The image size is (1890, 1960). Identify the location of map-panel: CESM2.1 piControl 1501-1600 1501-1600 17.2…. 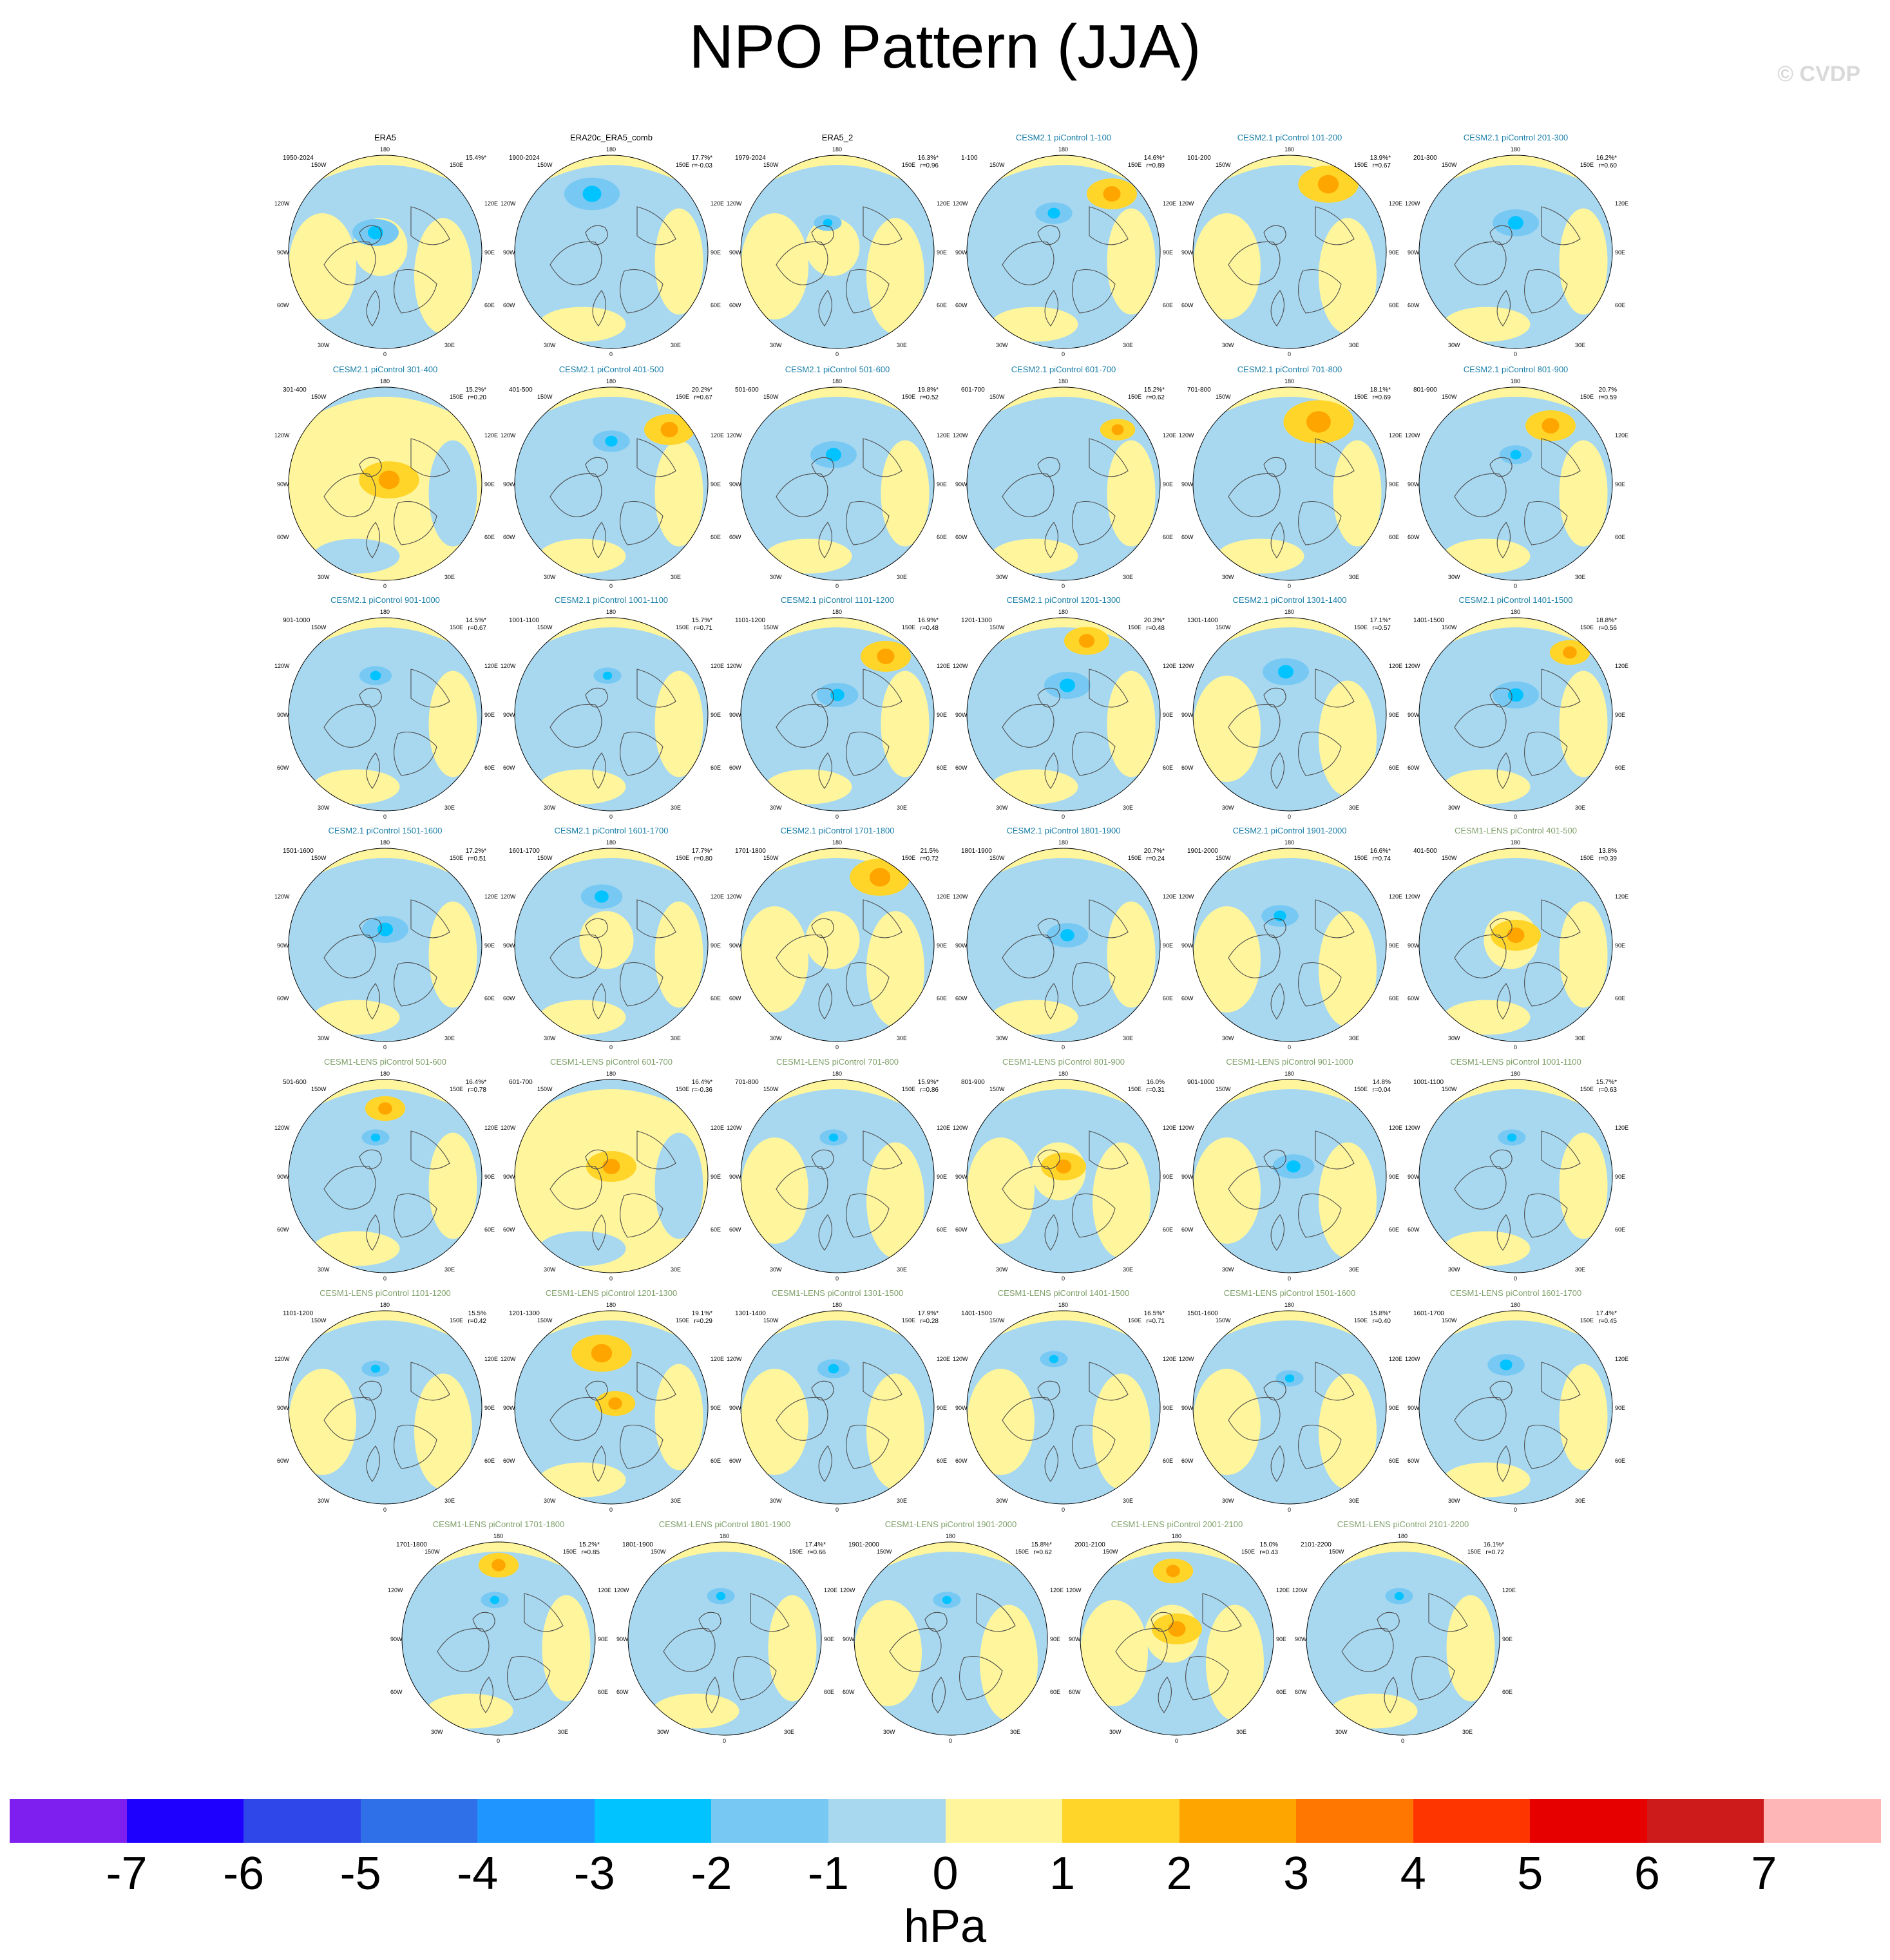
(386, 940).